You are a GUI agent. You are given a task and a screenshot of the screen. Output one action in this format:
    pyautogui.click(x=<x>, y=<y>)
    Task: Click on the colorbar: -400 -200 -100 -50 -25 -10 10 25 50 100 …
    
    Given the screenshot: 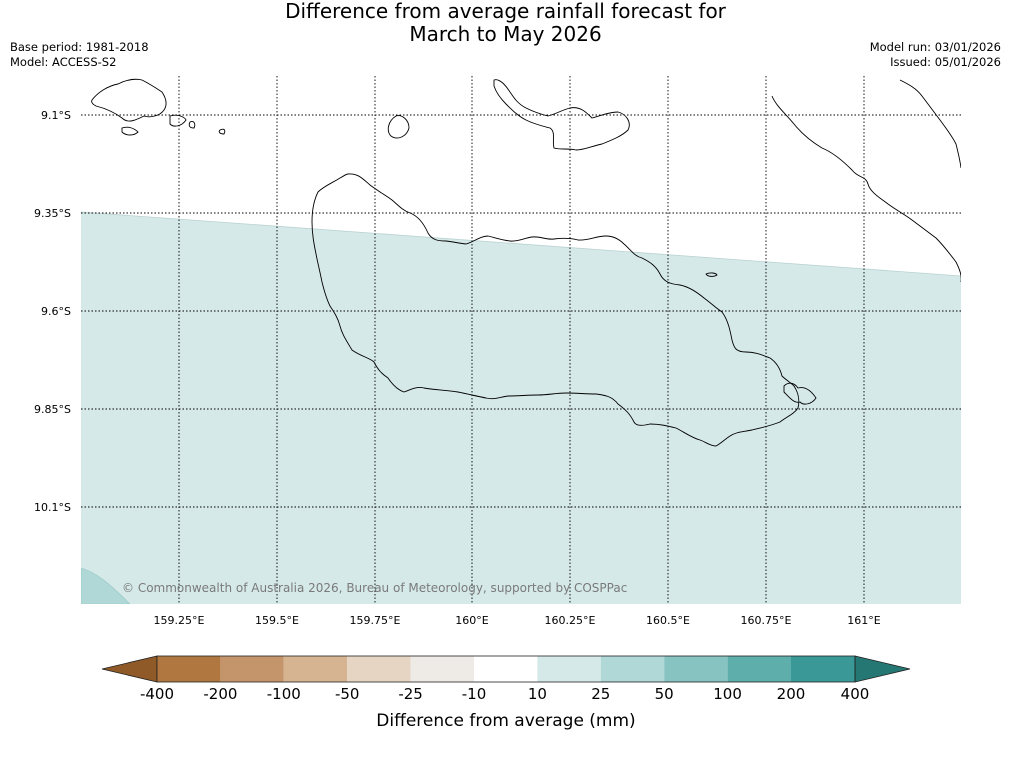 What is the action you would take?
    pyautogui.click(x=506, y=693)
    